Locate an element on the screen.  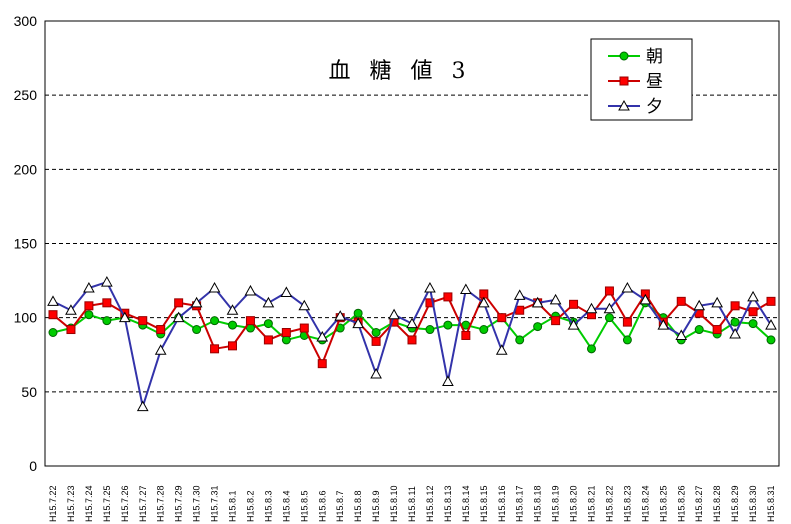
x-tick-label: H15.7.30 is located at coordinates (197, 503).